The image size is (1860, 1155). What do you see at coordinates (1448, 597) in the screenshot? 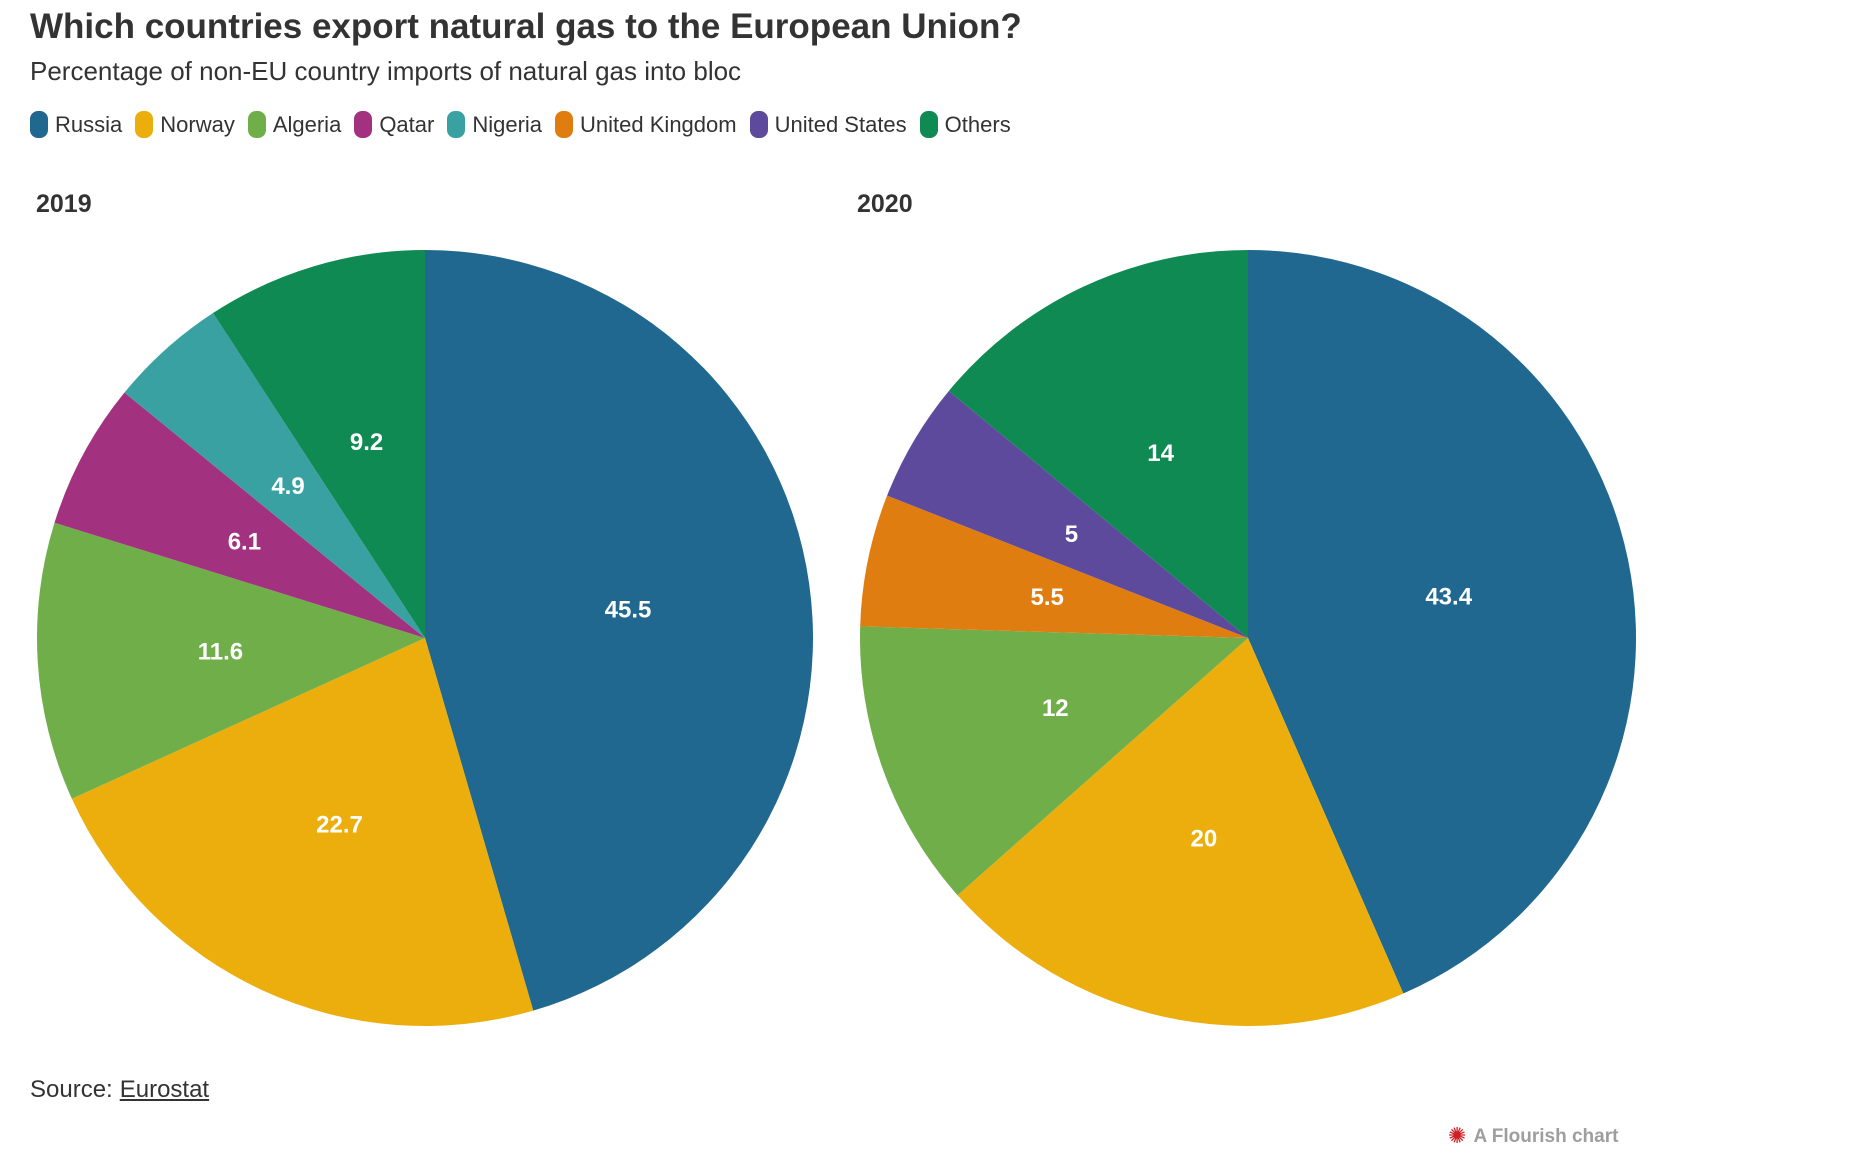
I see `pie-slice-value-russia: 43.4` at bounding box center [1448, 597].